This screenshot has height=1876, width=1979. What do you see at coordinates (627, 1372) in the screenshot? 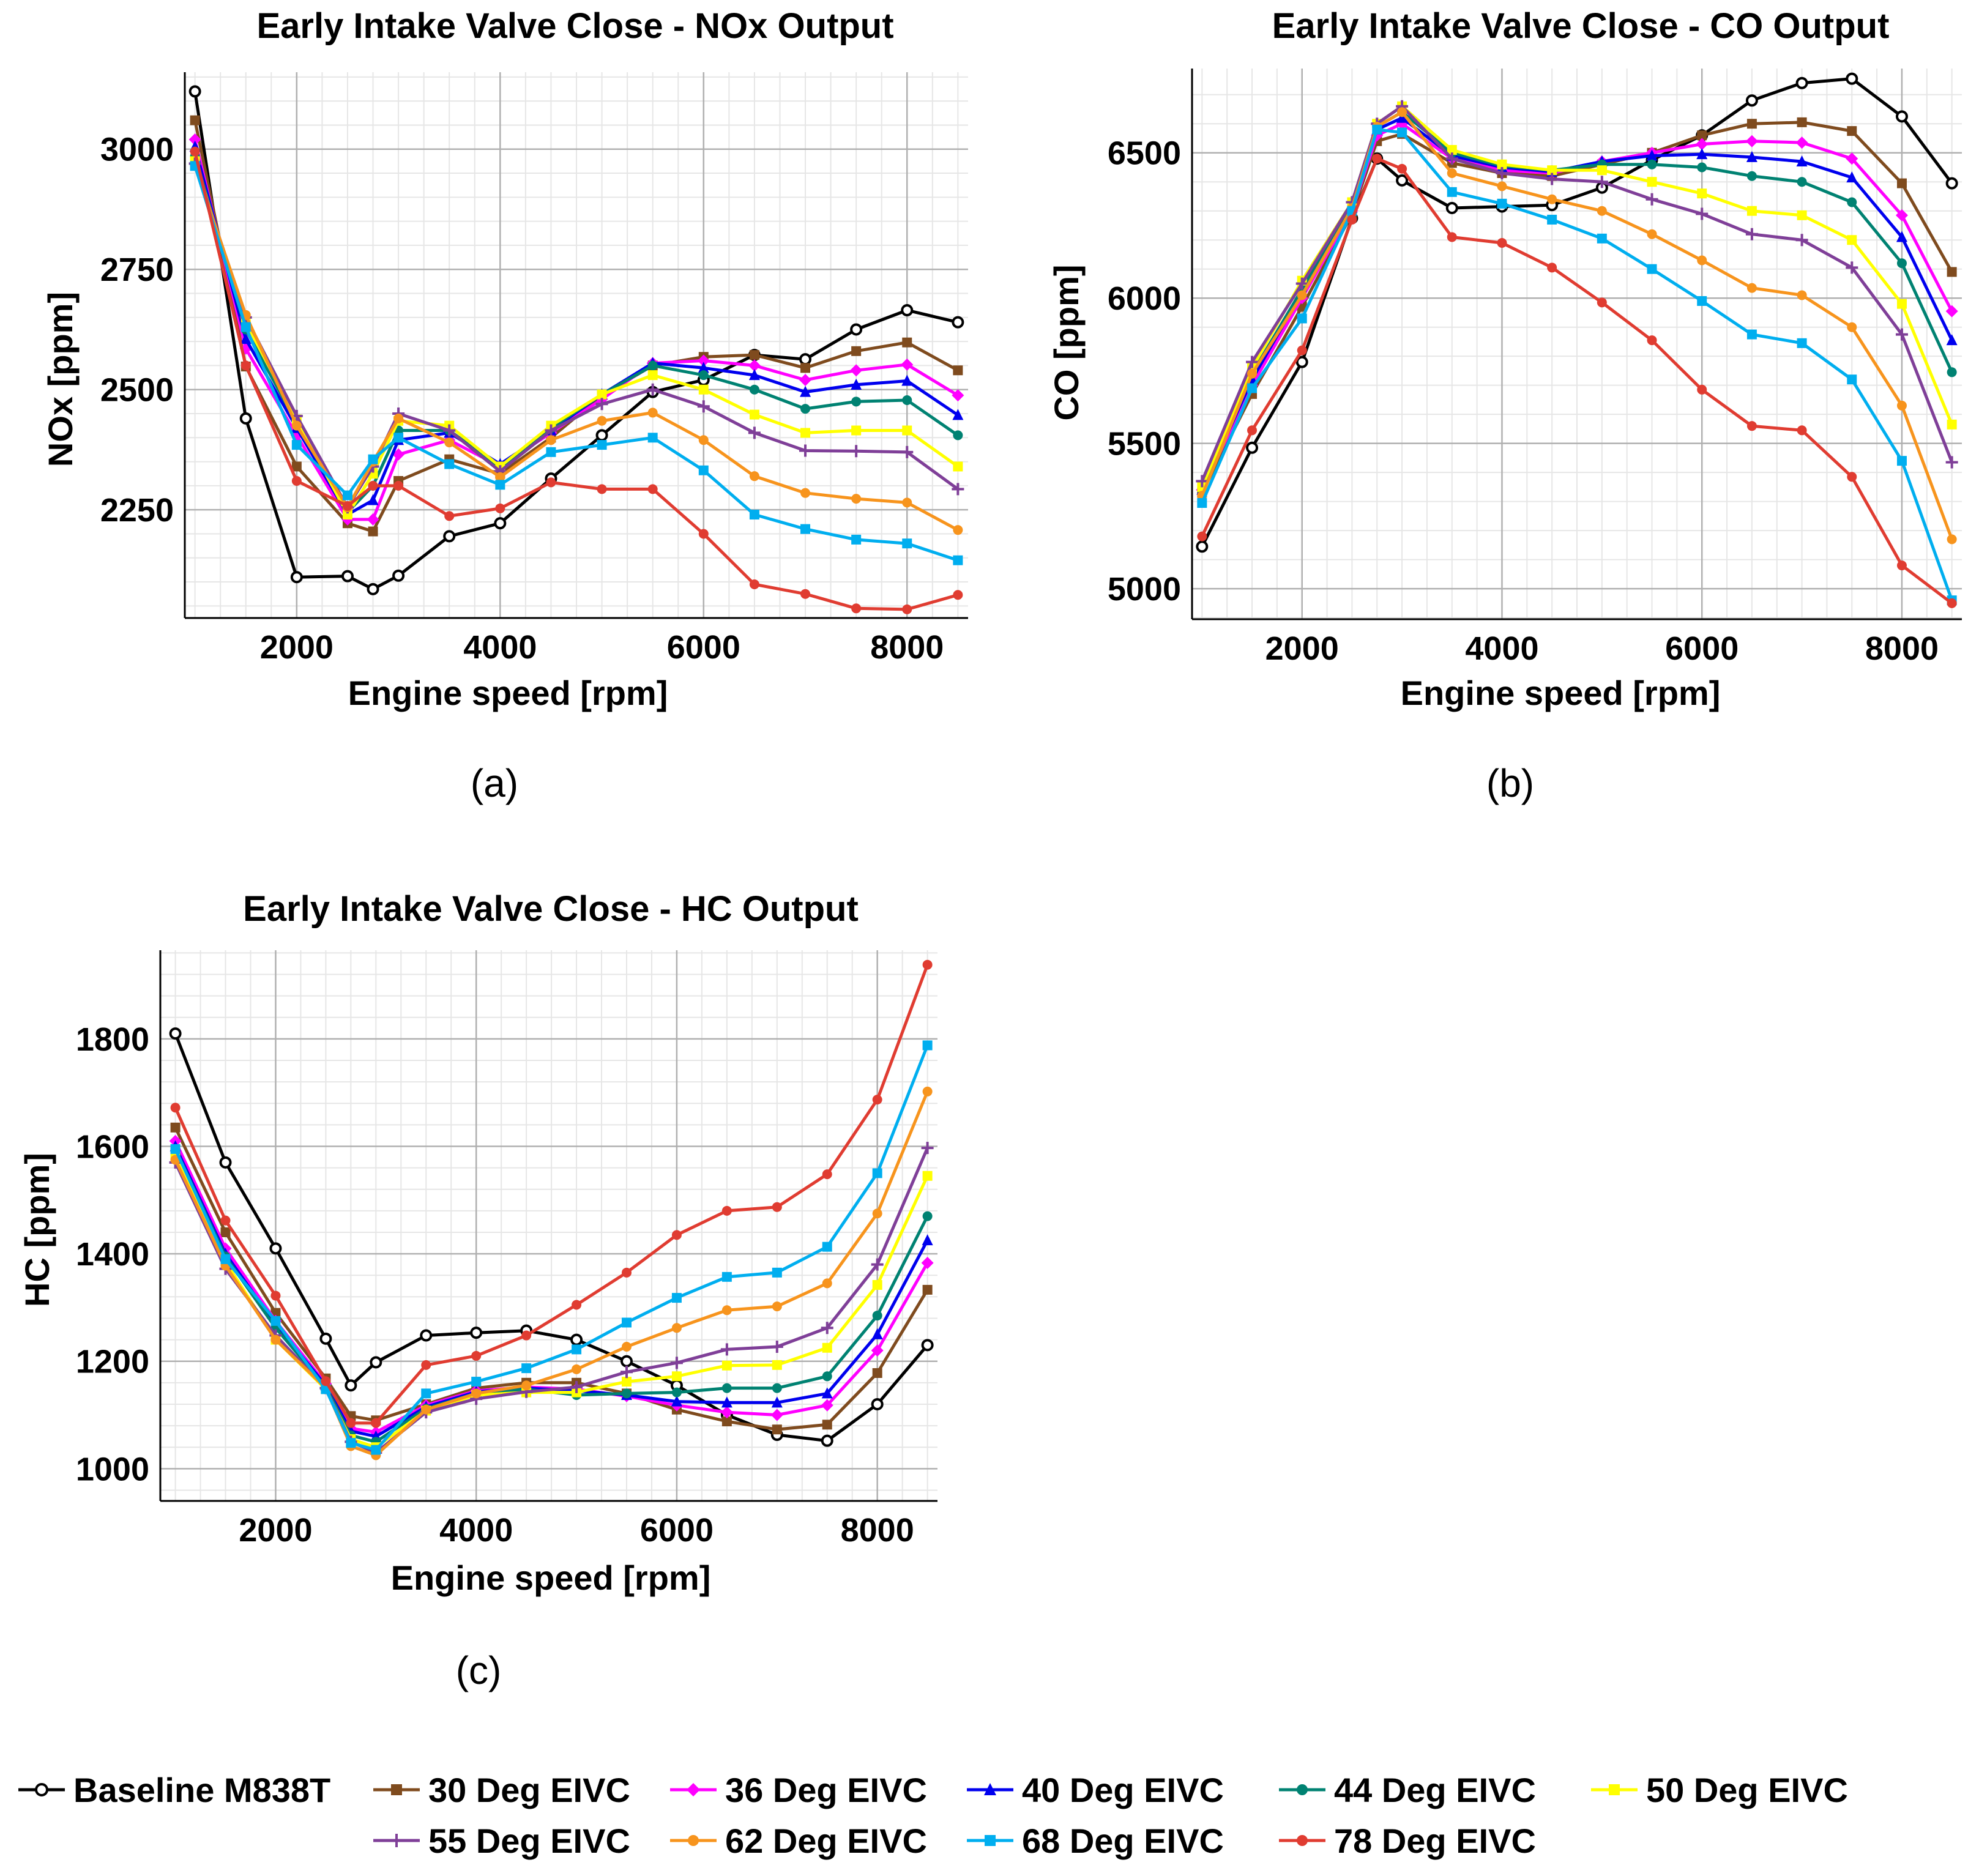
I see `hc-point-d55` at bounding box center [627, 1372].